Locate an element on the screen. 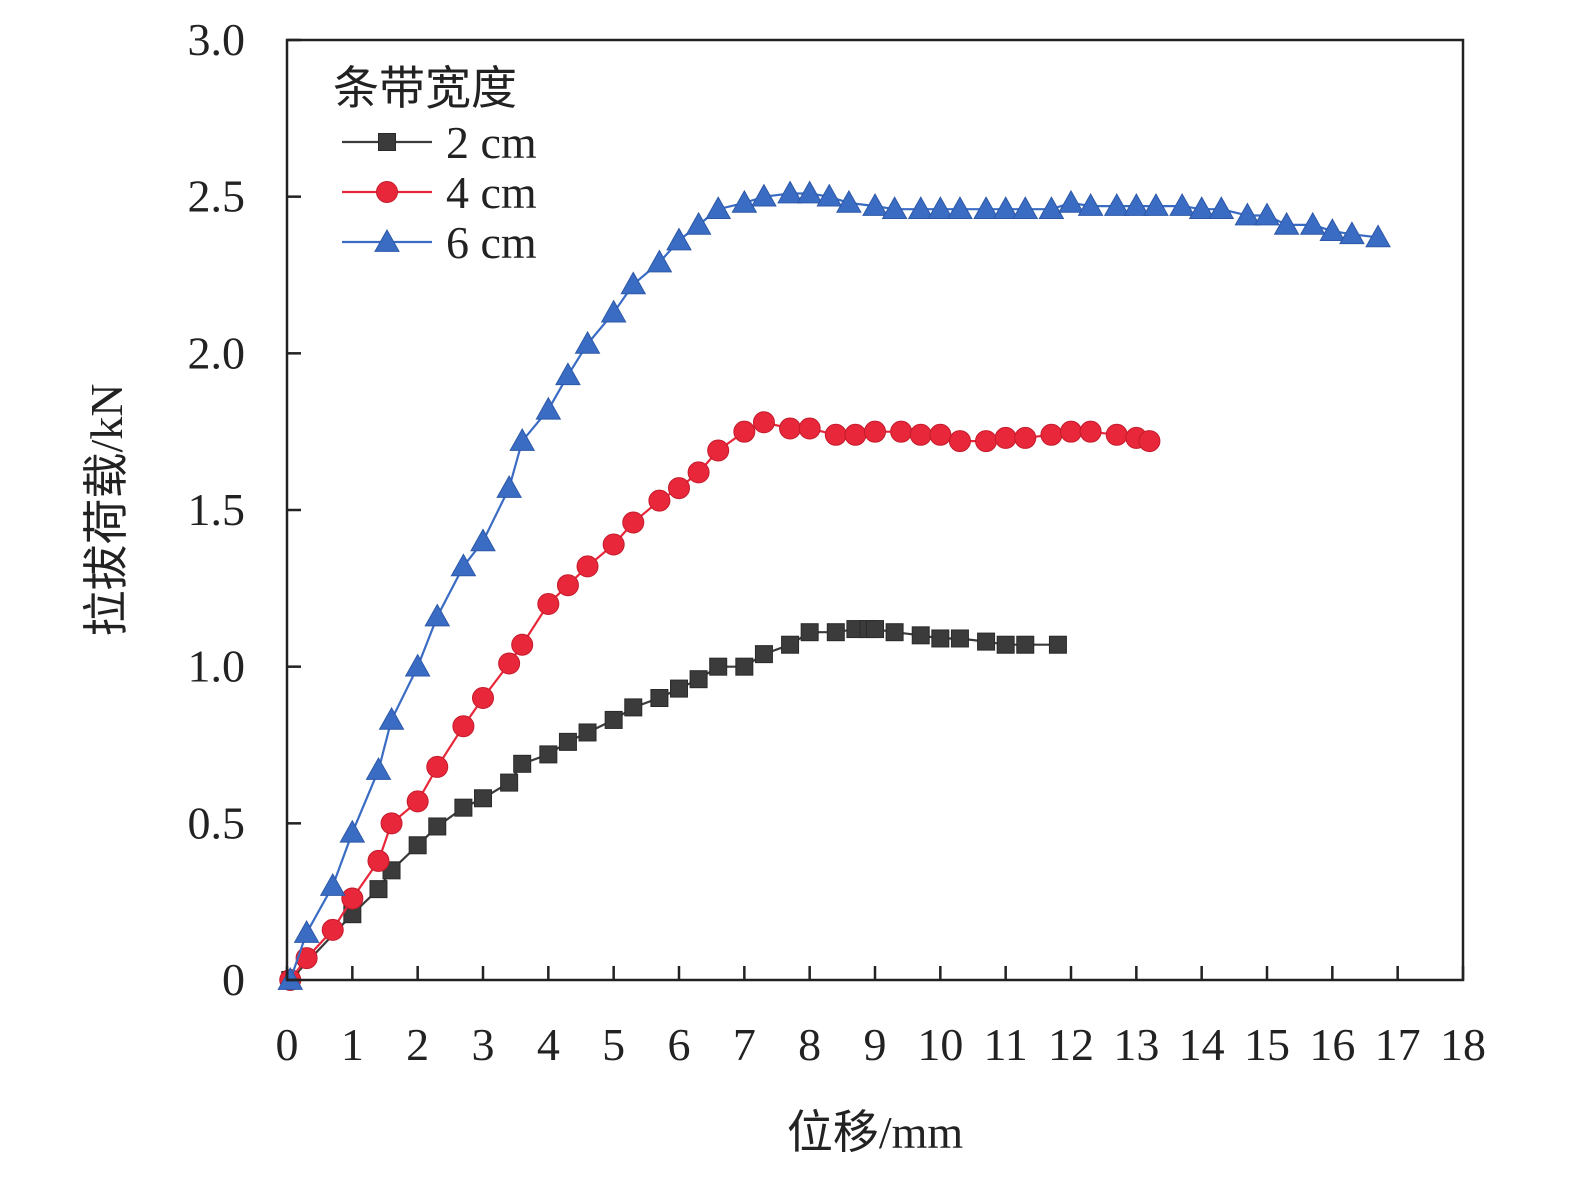  legend-item-4cm: 4 cm is located at coordinates (439, 192).